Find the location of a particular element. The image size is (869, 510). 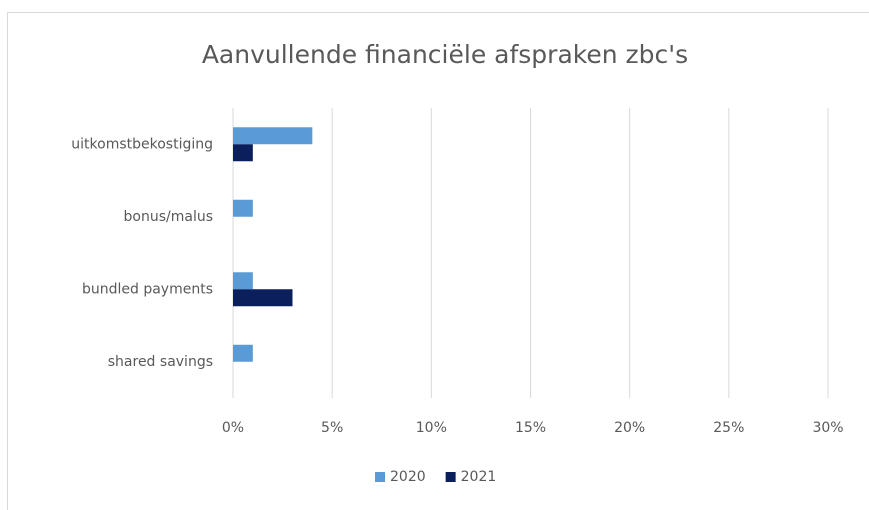

y-tick-label: shared savings is located at coordinates (160, 362).